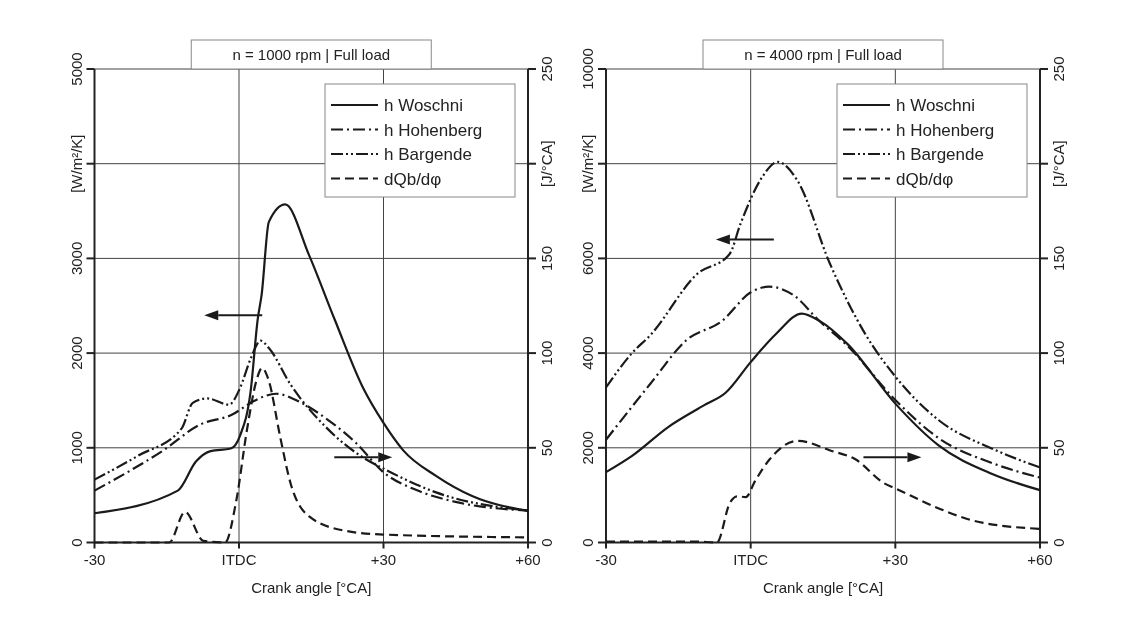 Image resolution: width=1124 pixels, height=621 pixels. I want to click on y-tick-label: 1000, so click(76, 448).